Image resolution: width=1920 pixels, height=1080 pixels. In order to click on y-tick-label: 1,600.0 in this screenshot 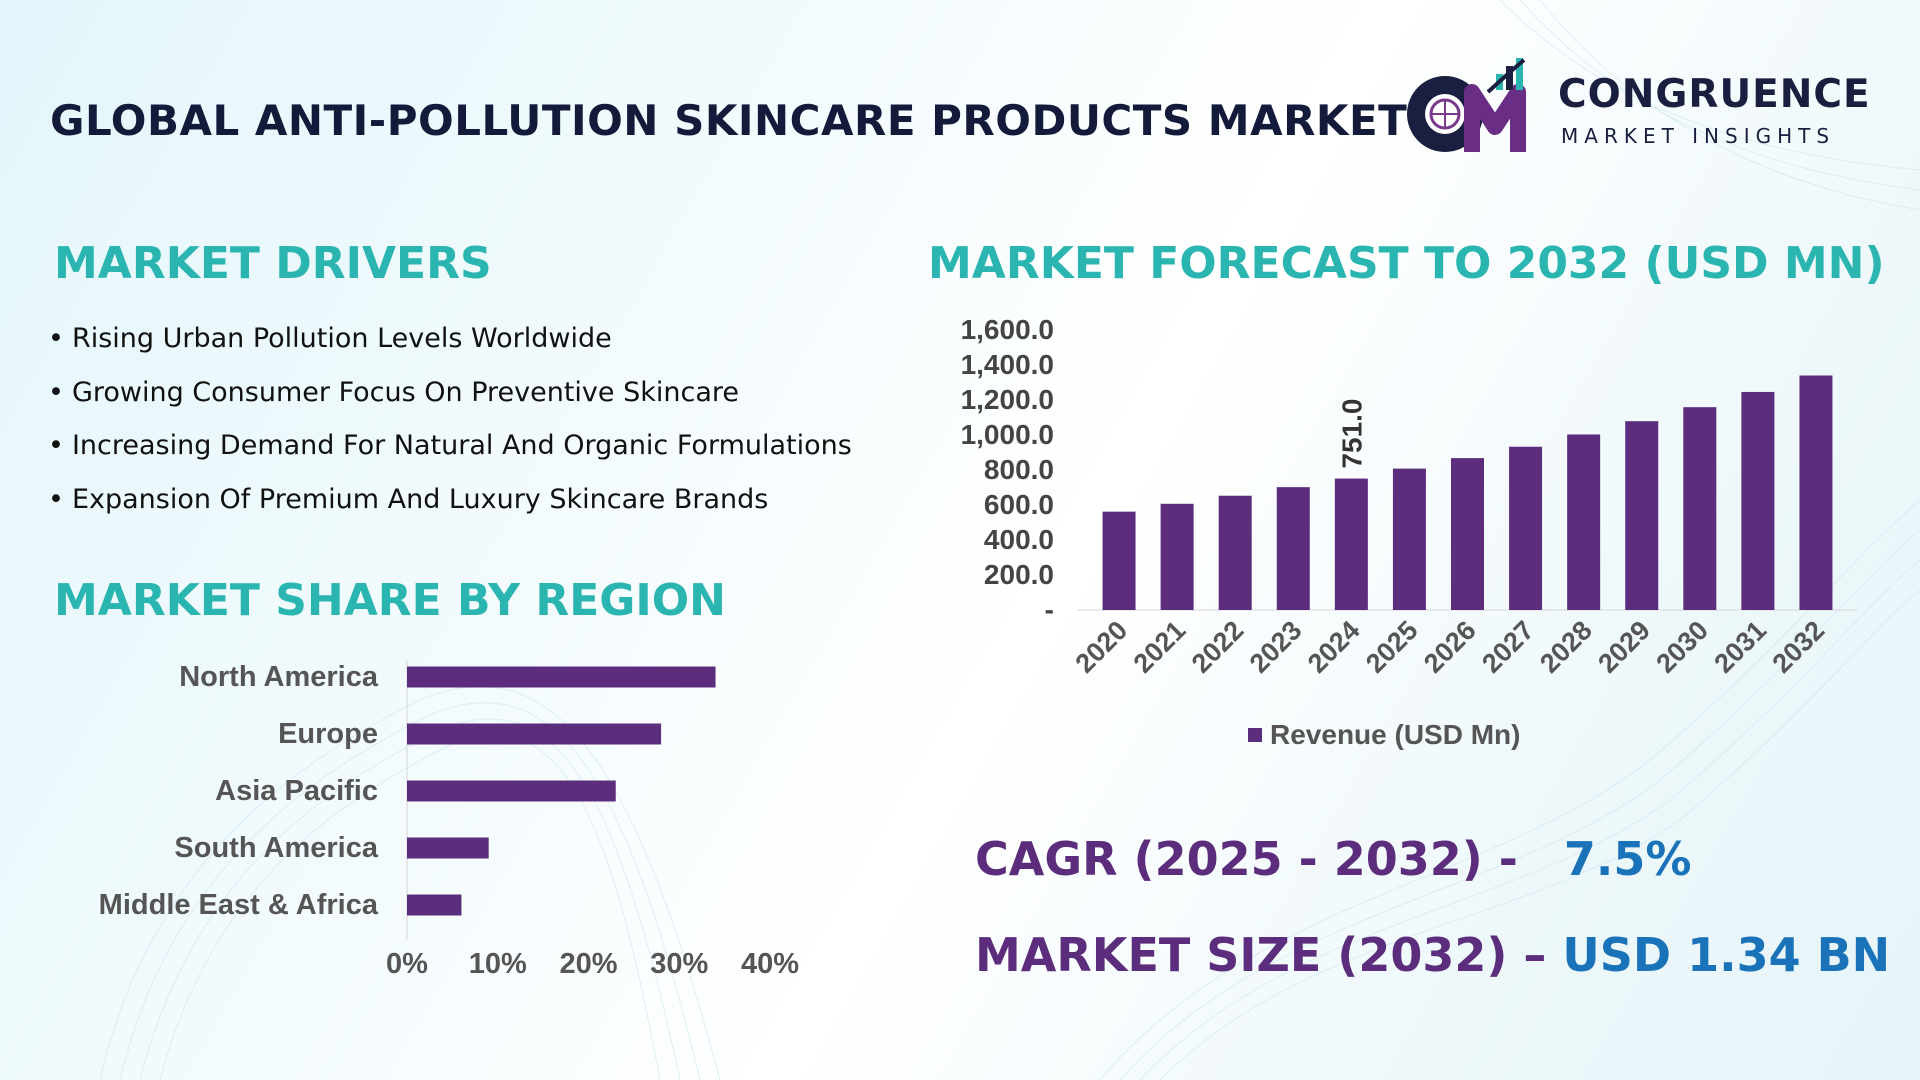, I will do `click(1007, 329)`.